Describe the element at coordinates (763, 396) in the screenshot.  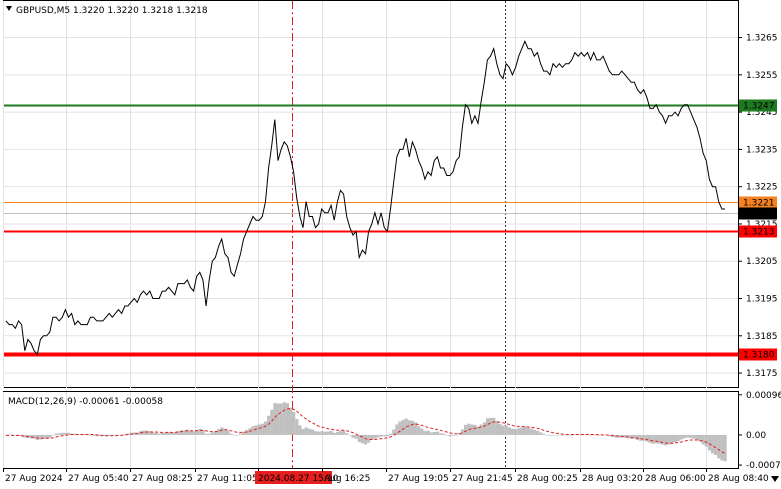
I see `macd-tick-label: 0.00096` at that location.